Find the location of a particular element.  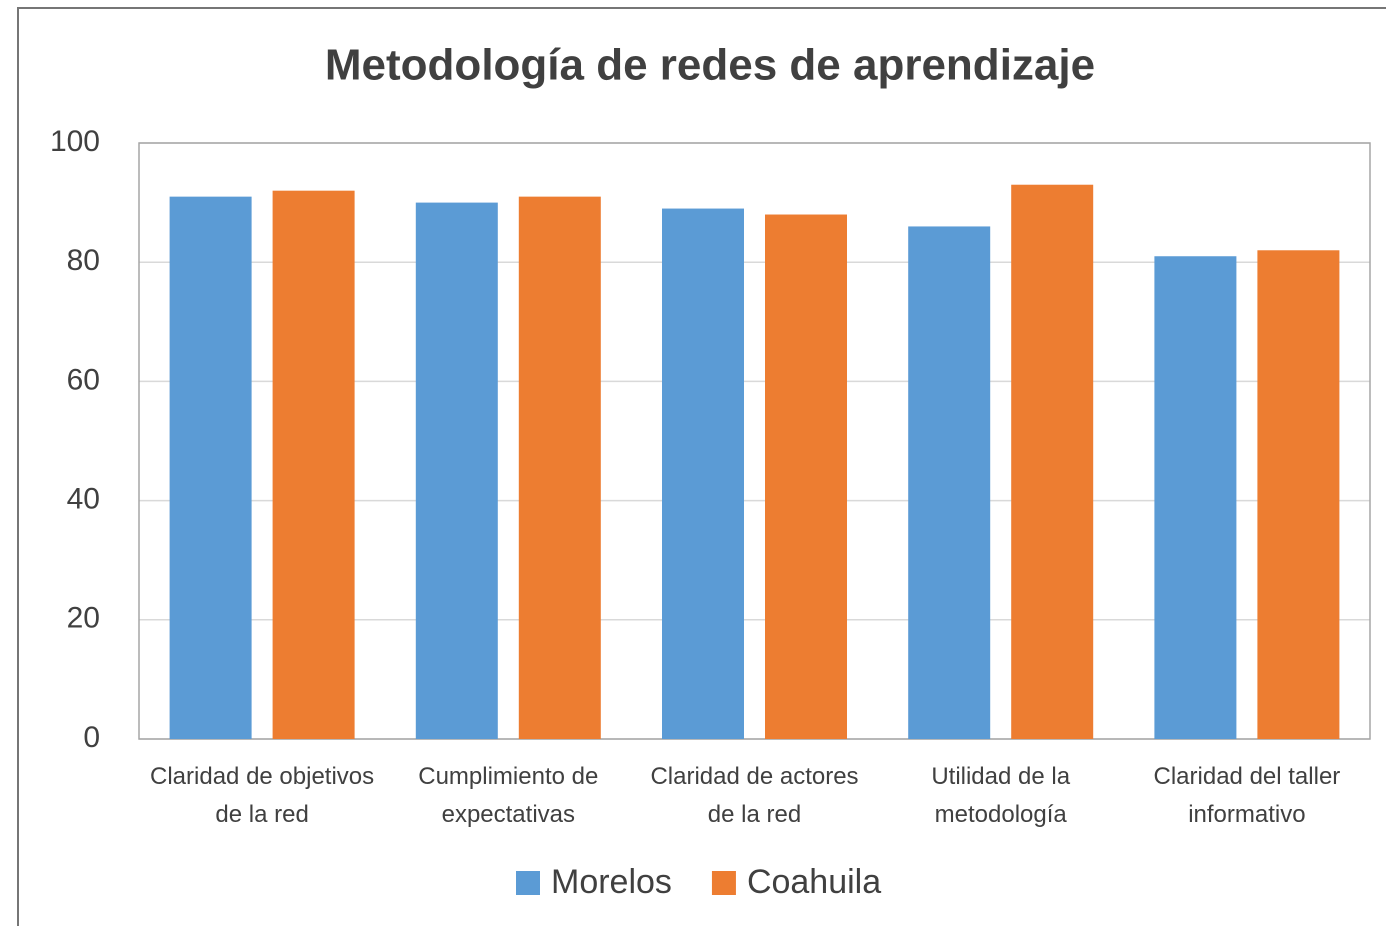

x-tick-label: Claridad del taller informativo is located at coordinates (1247, 795).